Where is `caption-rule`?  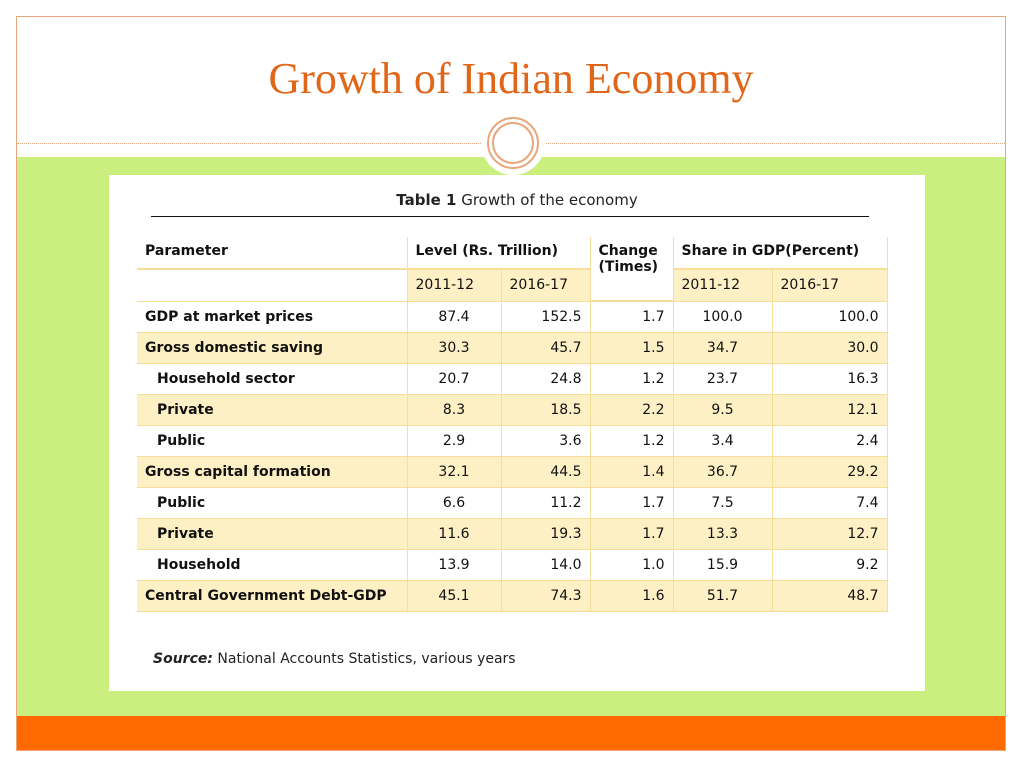
caption-rule is located at coordinates (510, 216).